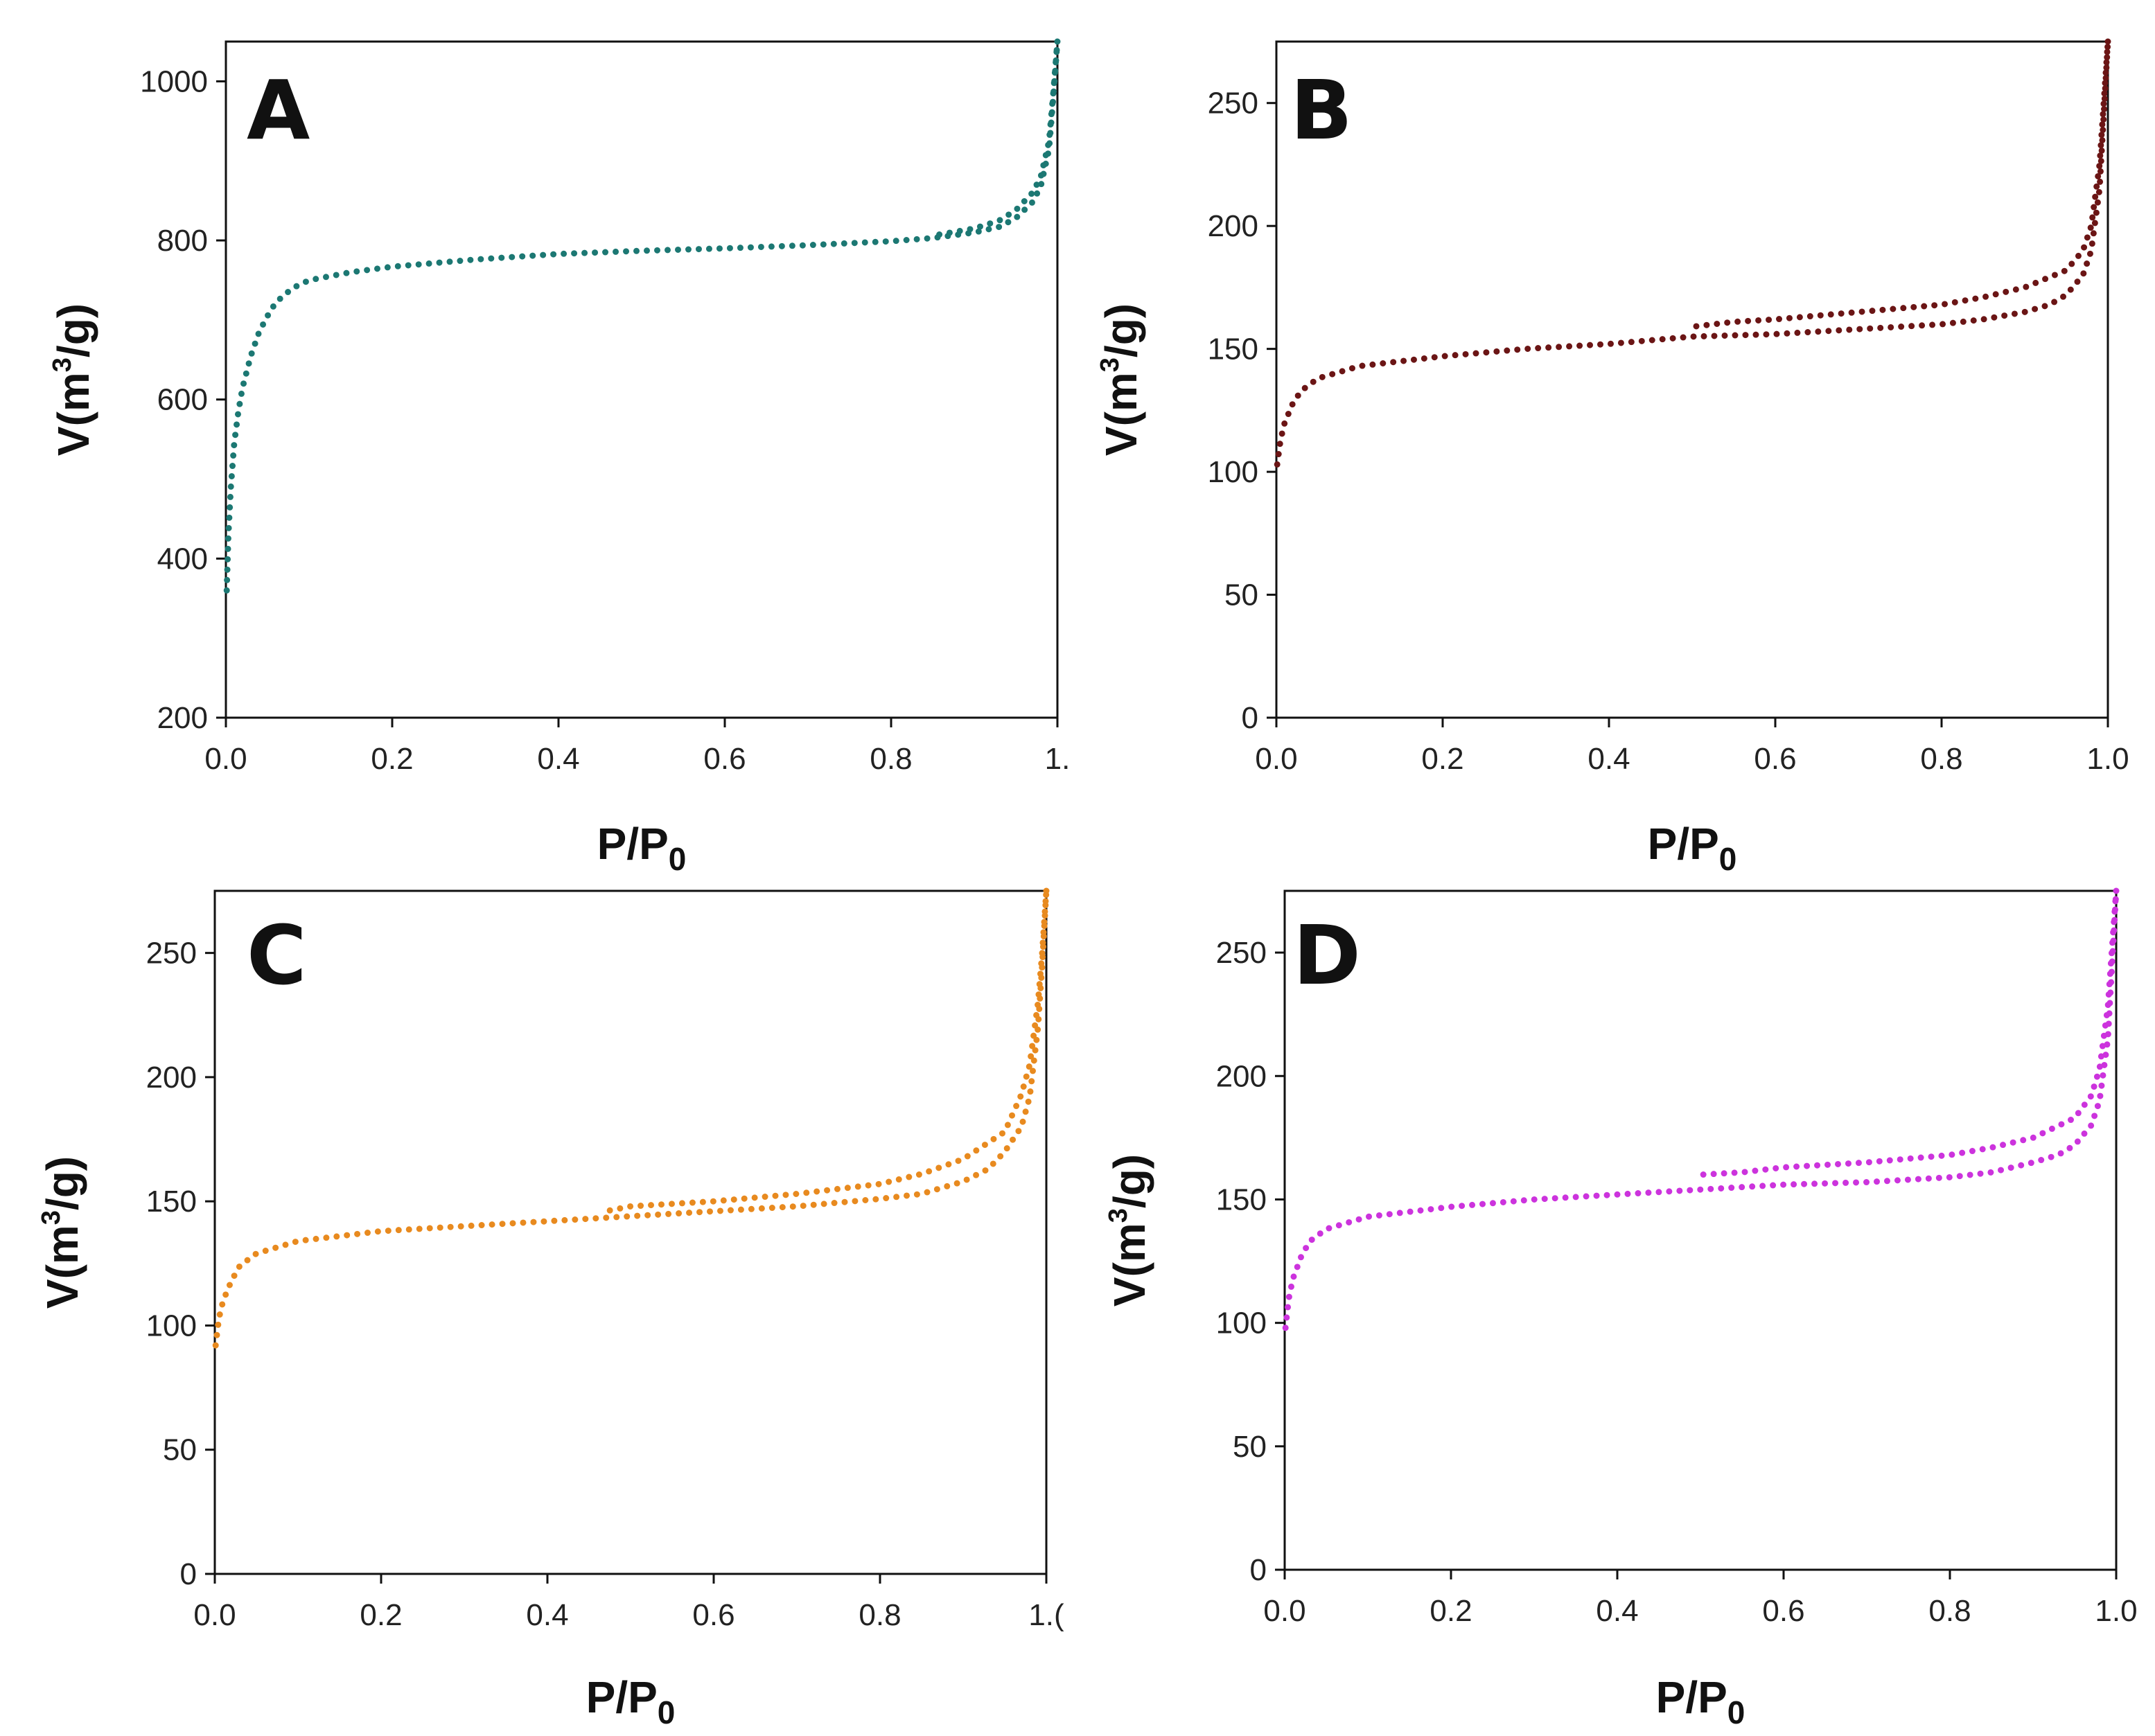 This screenshot has width=2155, height=1736. What do you see at coordinates (277, 955) in the screenshot?
I see `panel-letter-c: C` at bounding box center [277, 955].